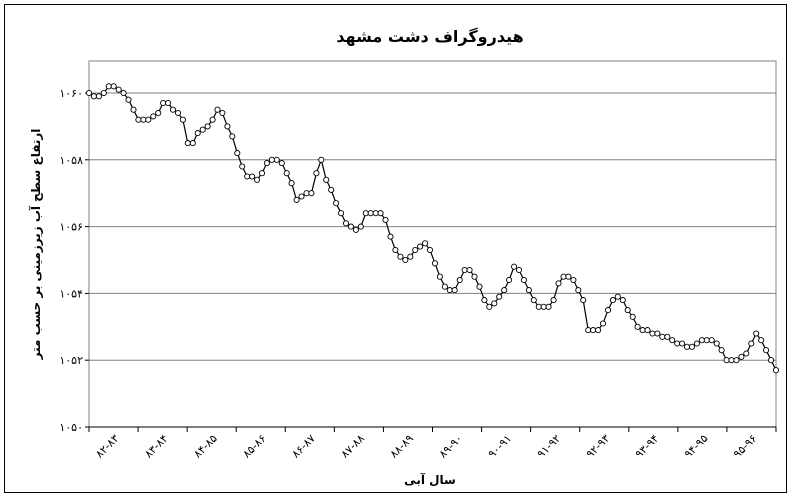  I want to click on chart-title: هیدروگراف دشت مشهد, so click(429, 36).